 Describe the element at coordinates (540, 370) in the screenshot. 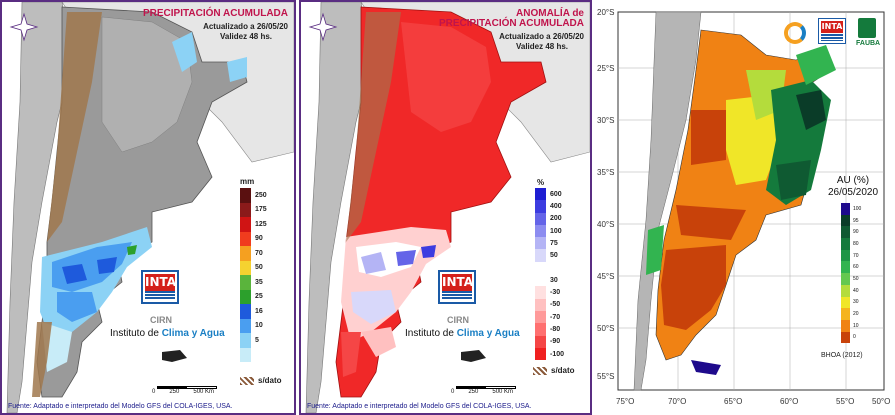

I see `hatch-swatch` at that location.